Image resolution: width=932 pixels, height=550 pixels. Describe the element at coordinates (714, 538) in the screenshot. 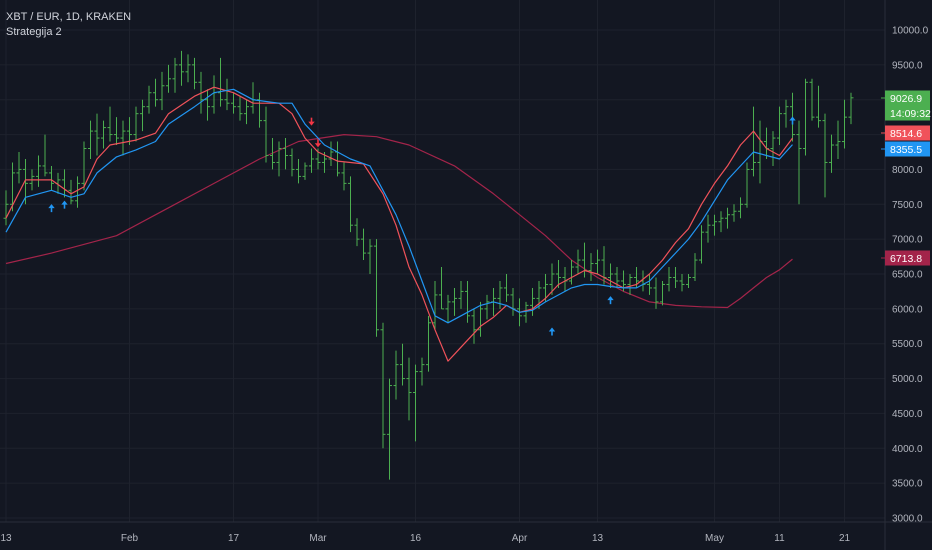

I see `time-tick-label: May` at that location.